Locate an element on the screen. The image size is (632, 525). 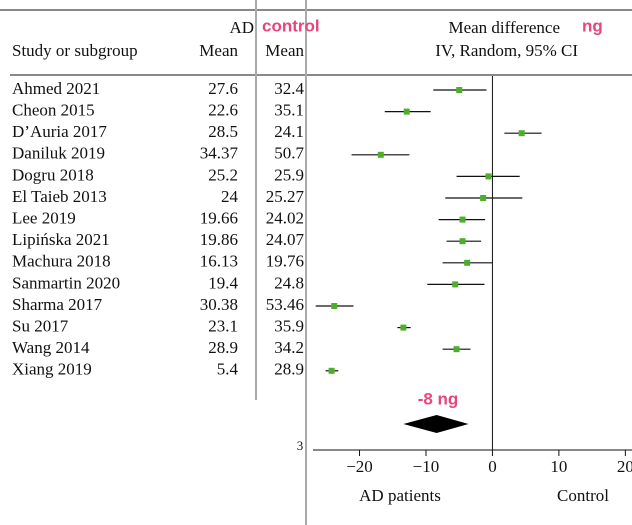
ad-mean: 28.9 is located at coordinates (223, 347).